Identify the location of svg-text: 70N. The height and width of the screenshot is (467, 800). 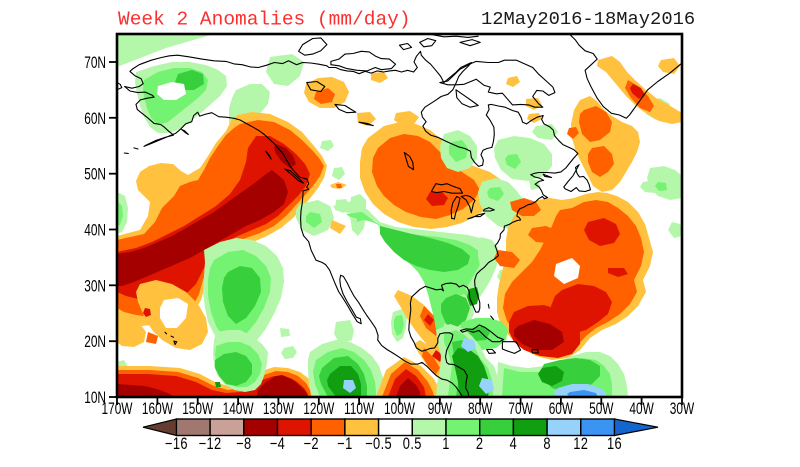
(95, 63).